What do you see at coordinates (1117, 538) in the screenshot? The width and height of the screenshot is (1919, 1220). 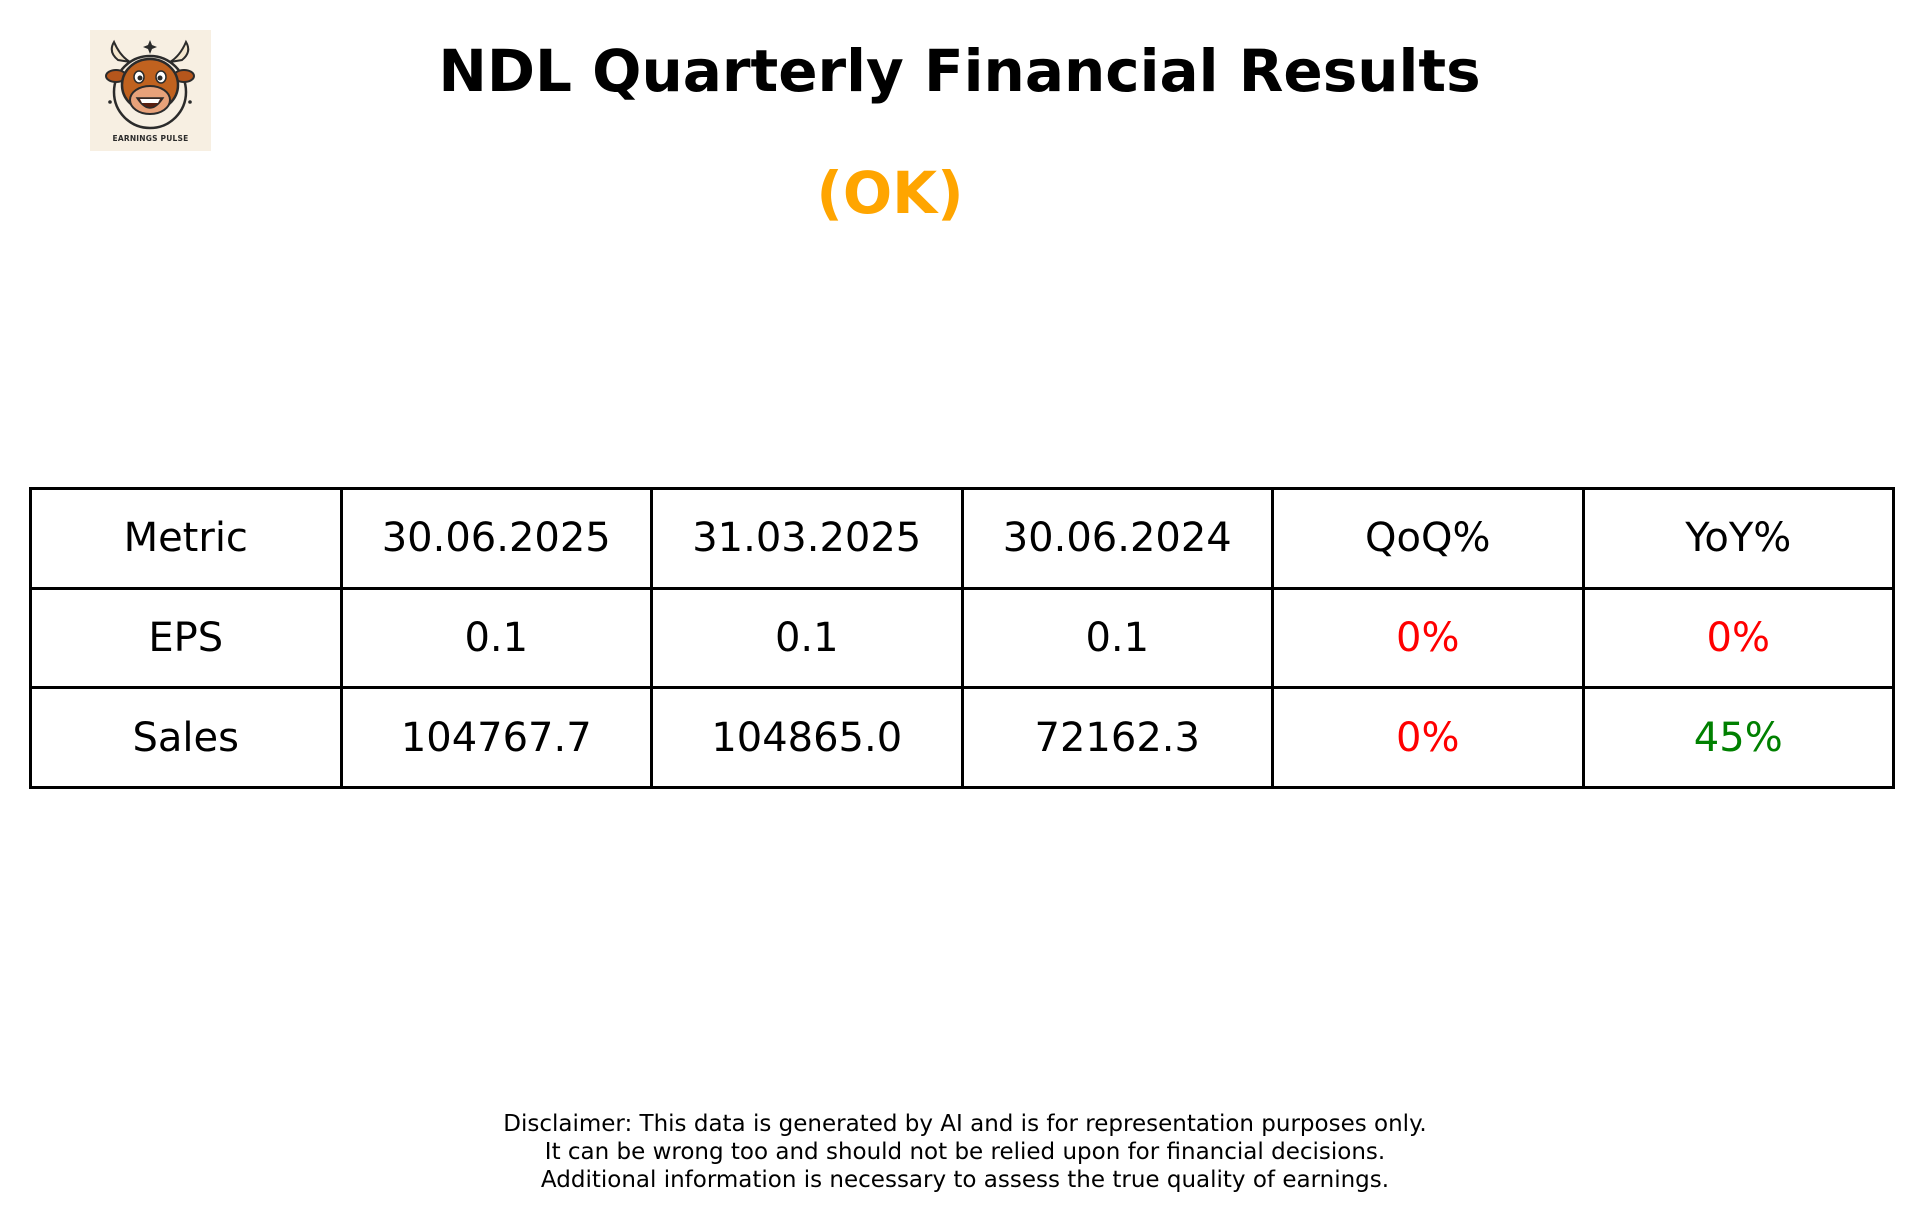 I see `column-header-q3: 30.06.2024` at bounding box center [1117, 538].